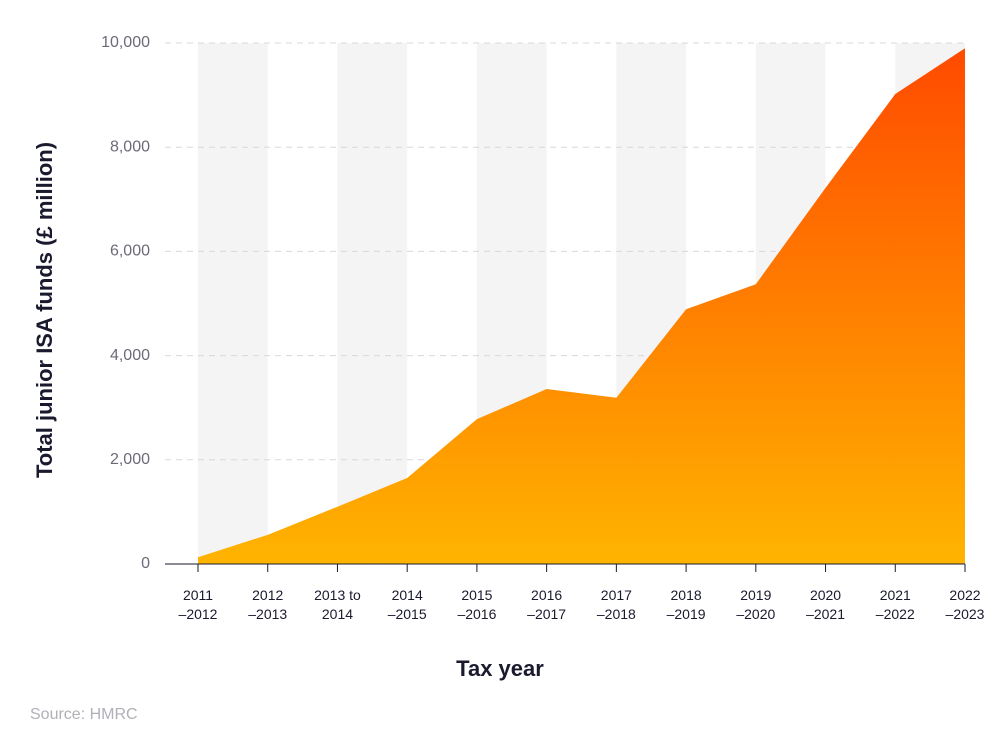  I want to click on source: Source: HMRC, so click(84, 714).